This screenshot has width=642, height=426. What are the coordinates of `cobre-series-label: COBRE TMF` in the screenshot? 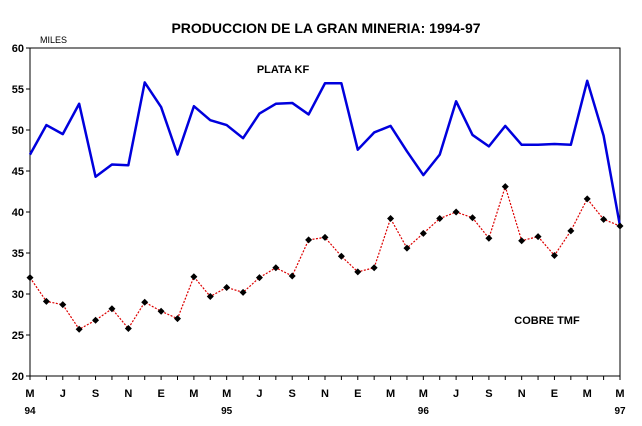 It's located at (547, 321).